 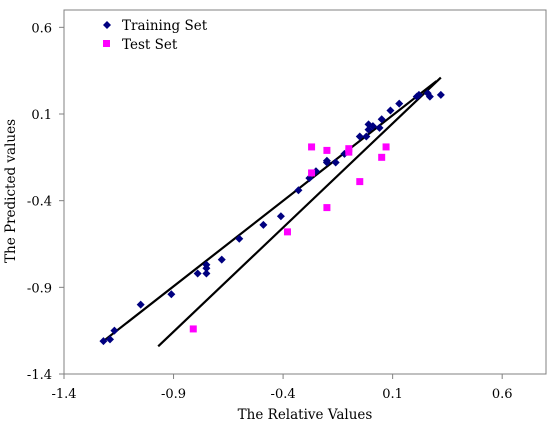 I want to click on x-tick-label: -1.4, so click(x=63, y=394).